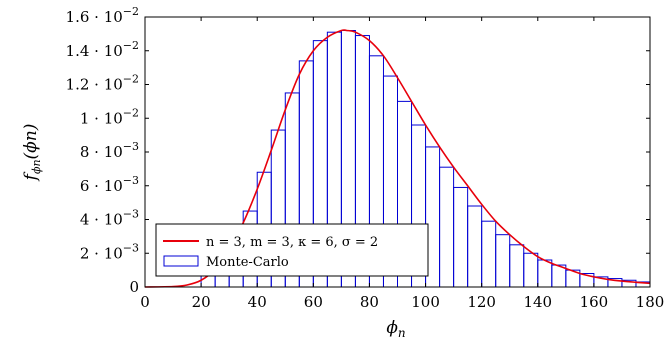  What do you see at coordinates (594, 302) in the screenshot?
I see `x-tick-label: 160` at bounding box center [594, 302].